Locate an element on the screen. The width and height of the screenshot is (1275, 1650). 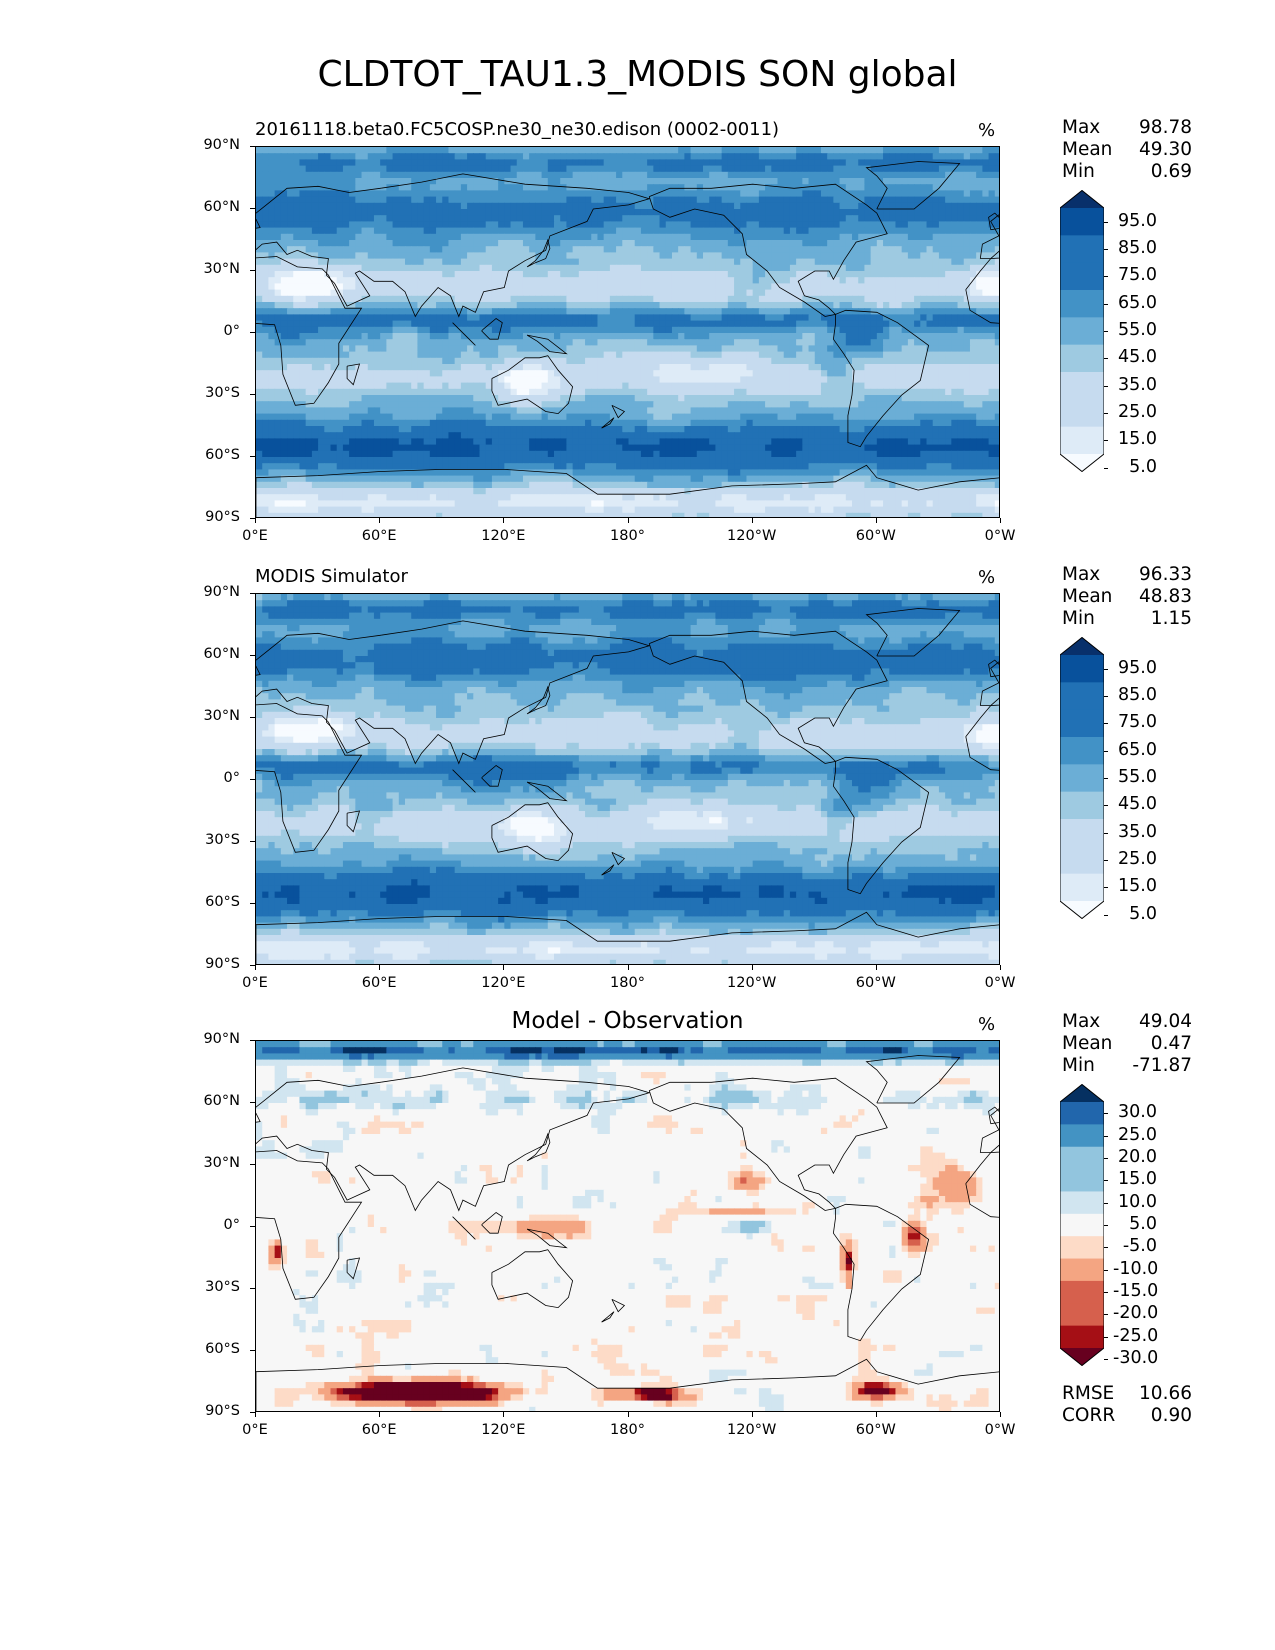
stat-value: 10.66 is located at coordinates (1165, 1394).